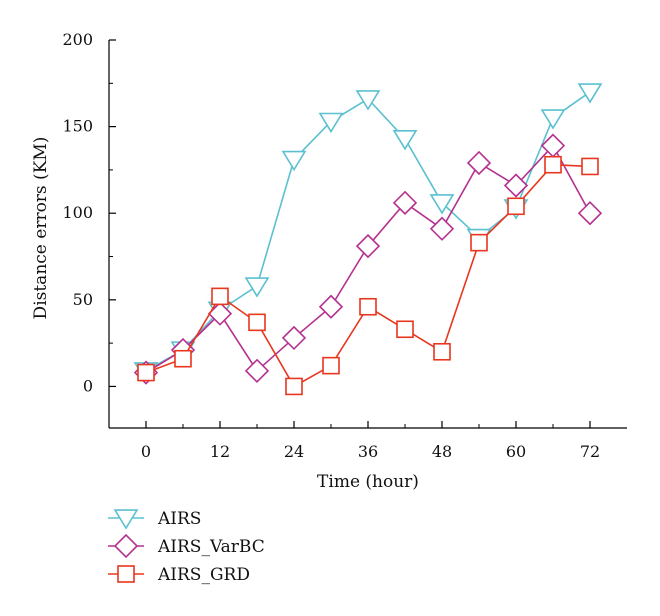  Describe the element at coordinates (179, 519) in the screenshot. I see `legend-label: AIRS` at that location.